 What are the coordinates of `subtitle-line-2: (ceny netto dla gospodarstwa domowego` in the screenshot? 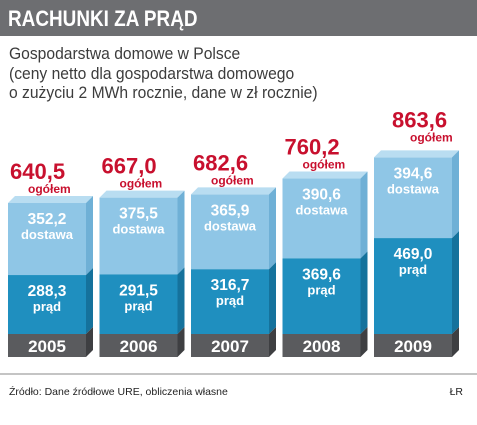 It's located at (152, 73).